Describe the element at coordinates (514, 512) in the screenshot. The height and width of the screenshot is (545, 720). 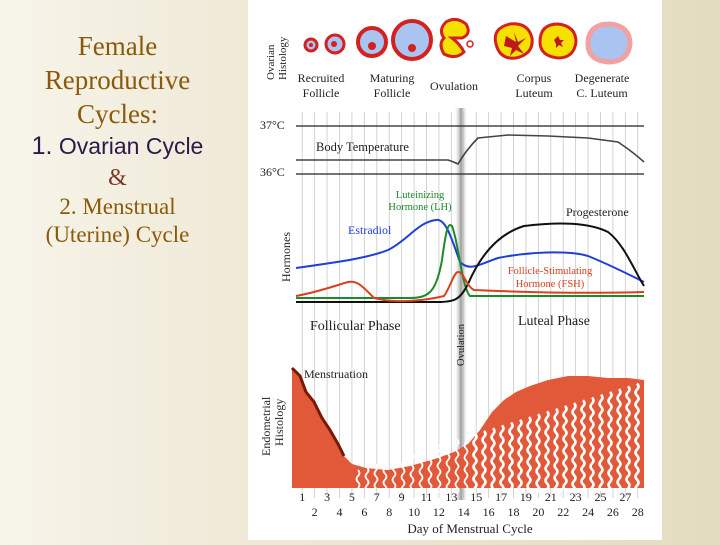
I see `x-tick-even: 18` at that location.